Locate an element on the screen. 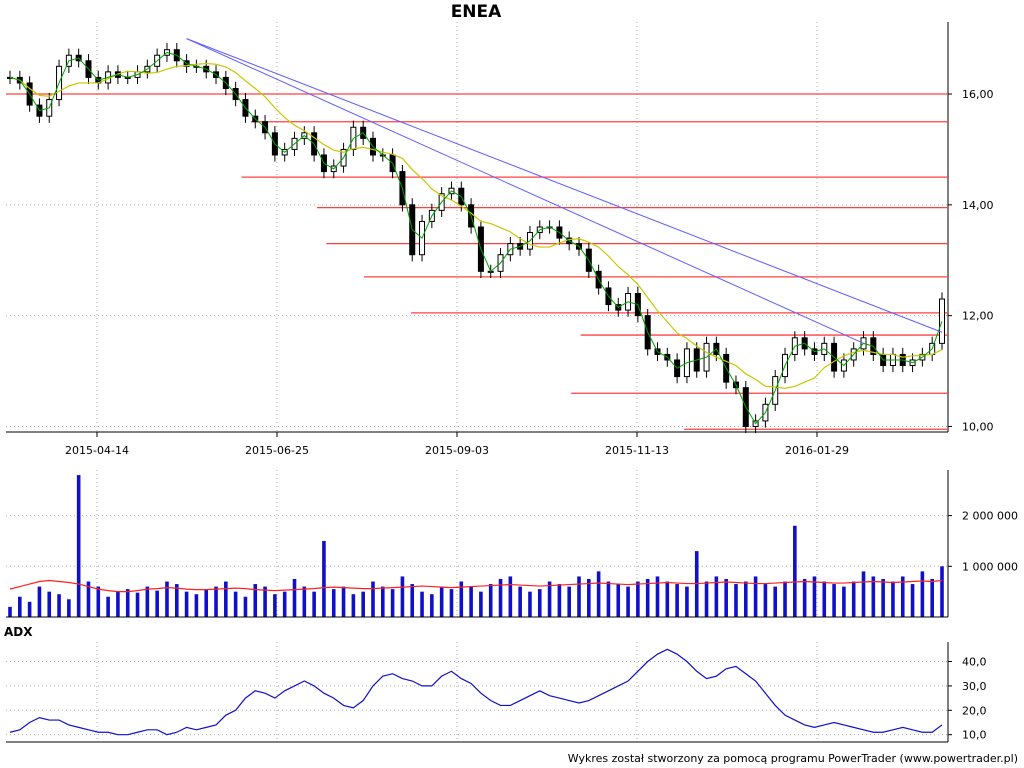  chart-title: ENEA is located at coordinates (476, 12).